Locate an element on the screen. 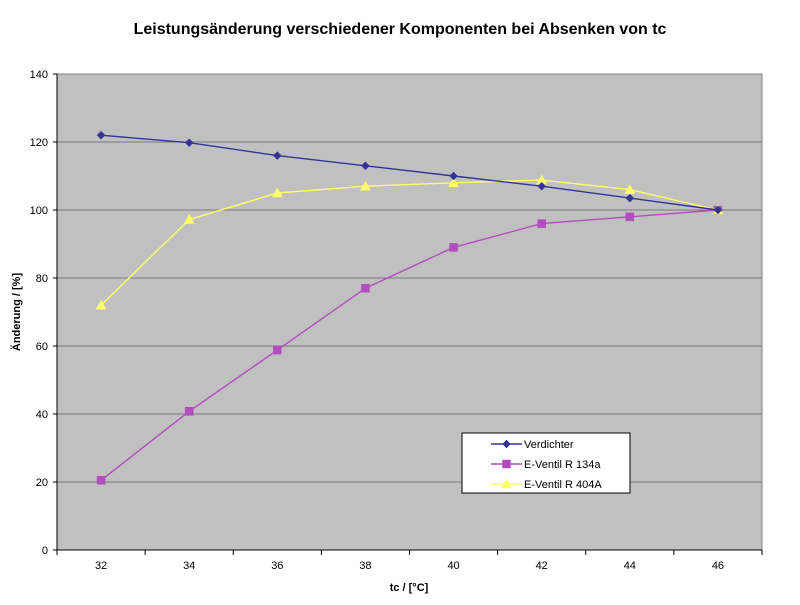 This screenshot has height=605, width=800. x-tick-label: 42 is located at coordinates (542, 566).